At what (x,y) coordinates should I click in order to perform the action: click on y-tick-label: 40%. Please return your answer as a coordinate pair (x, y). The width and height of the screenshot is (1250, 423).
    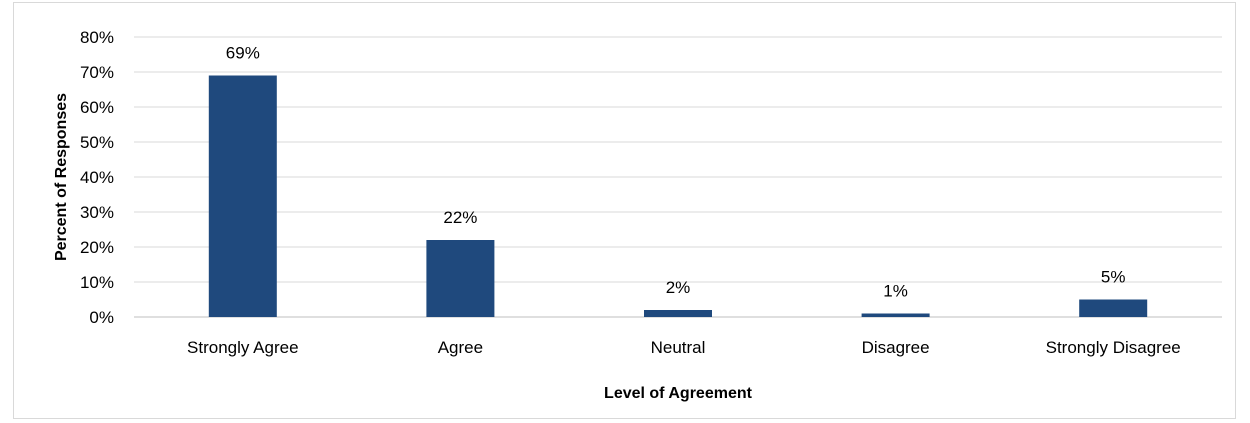
    Looking at the image, I should click on (97, 177).